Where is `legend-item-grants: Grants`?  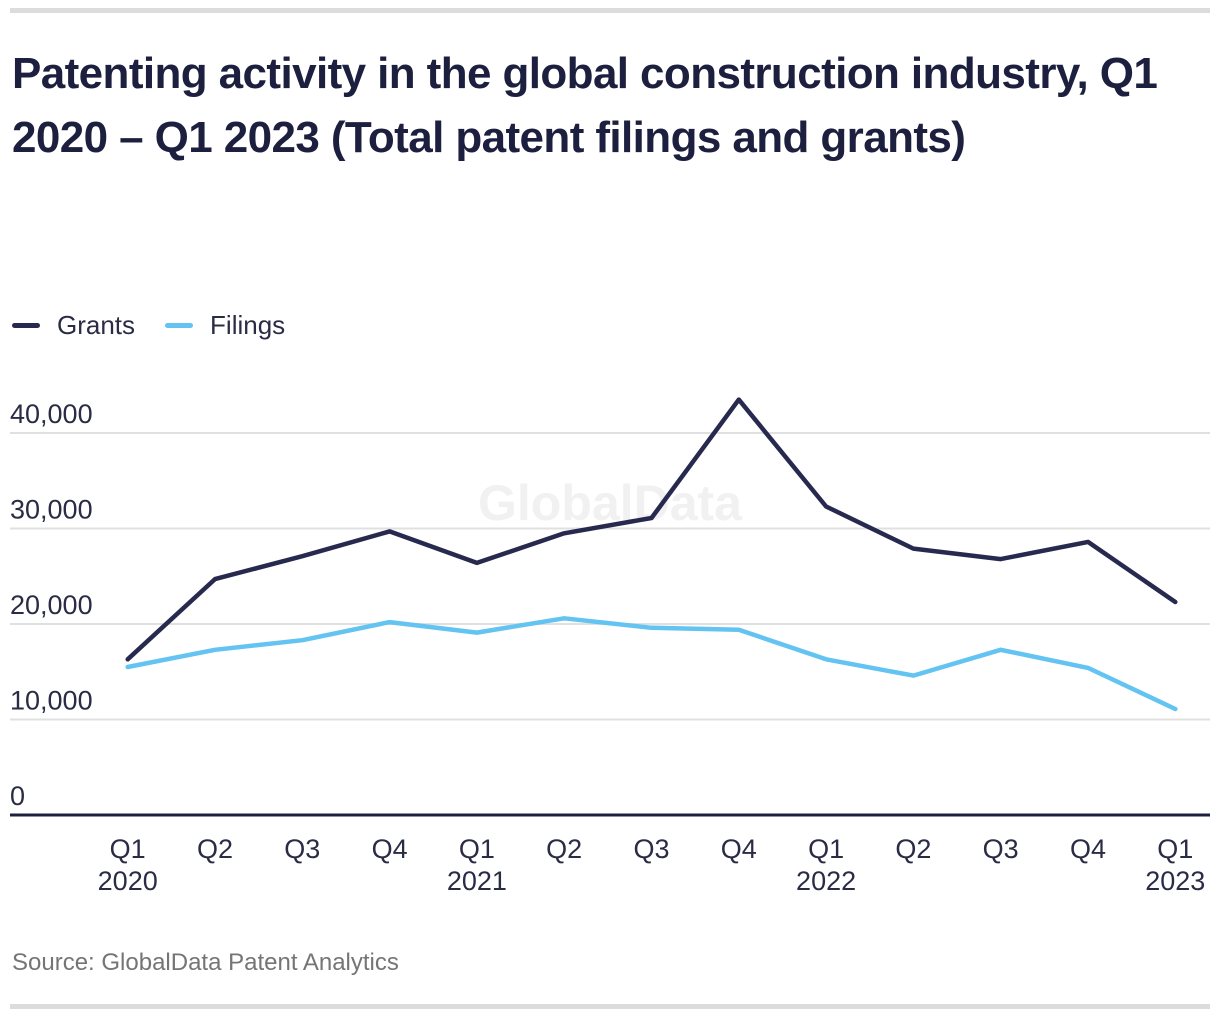 legend-item-grants: Grants is located at coordinates (73, 325).